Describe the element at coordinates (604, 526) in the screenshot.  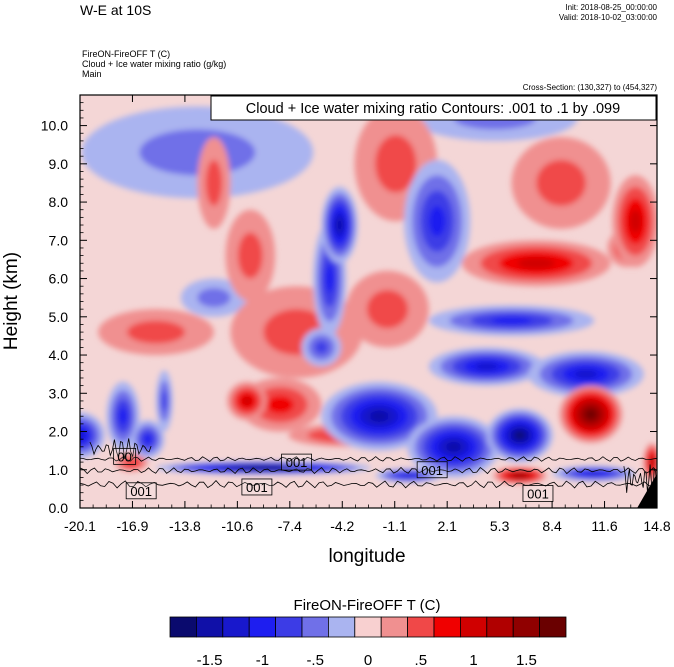
I see `x-tick-label-10: 11.6` at that location.